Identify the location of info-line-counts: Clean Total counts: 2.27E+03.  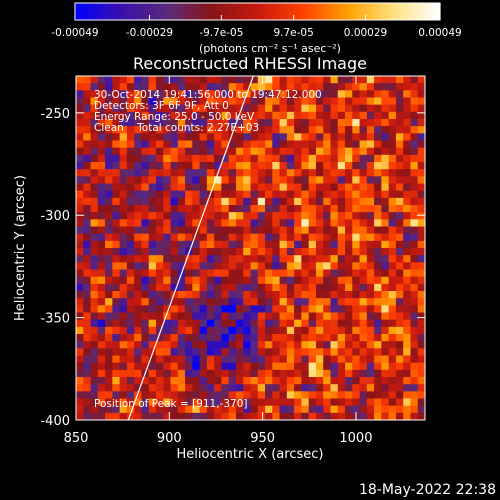
(176, 128).